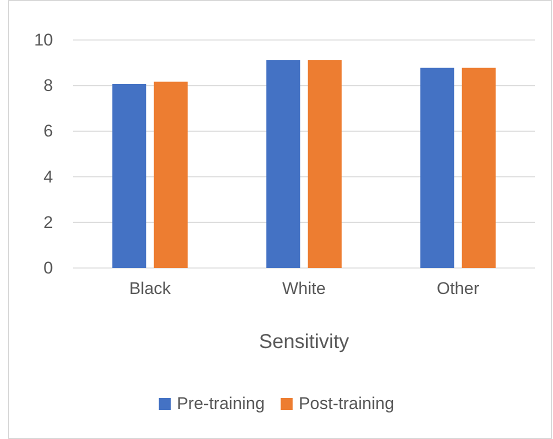 The height and width of the screenshot is (439, 553). What do you see at coordinates (458, 288) in the screenshot?
I see `x-tick-label: Other` at bounding box center [458, 288].